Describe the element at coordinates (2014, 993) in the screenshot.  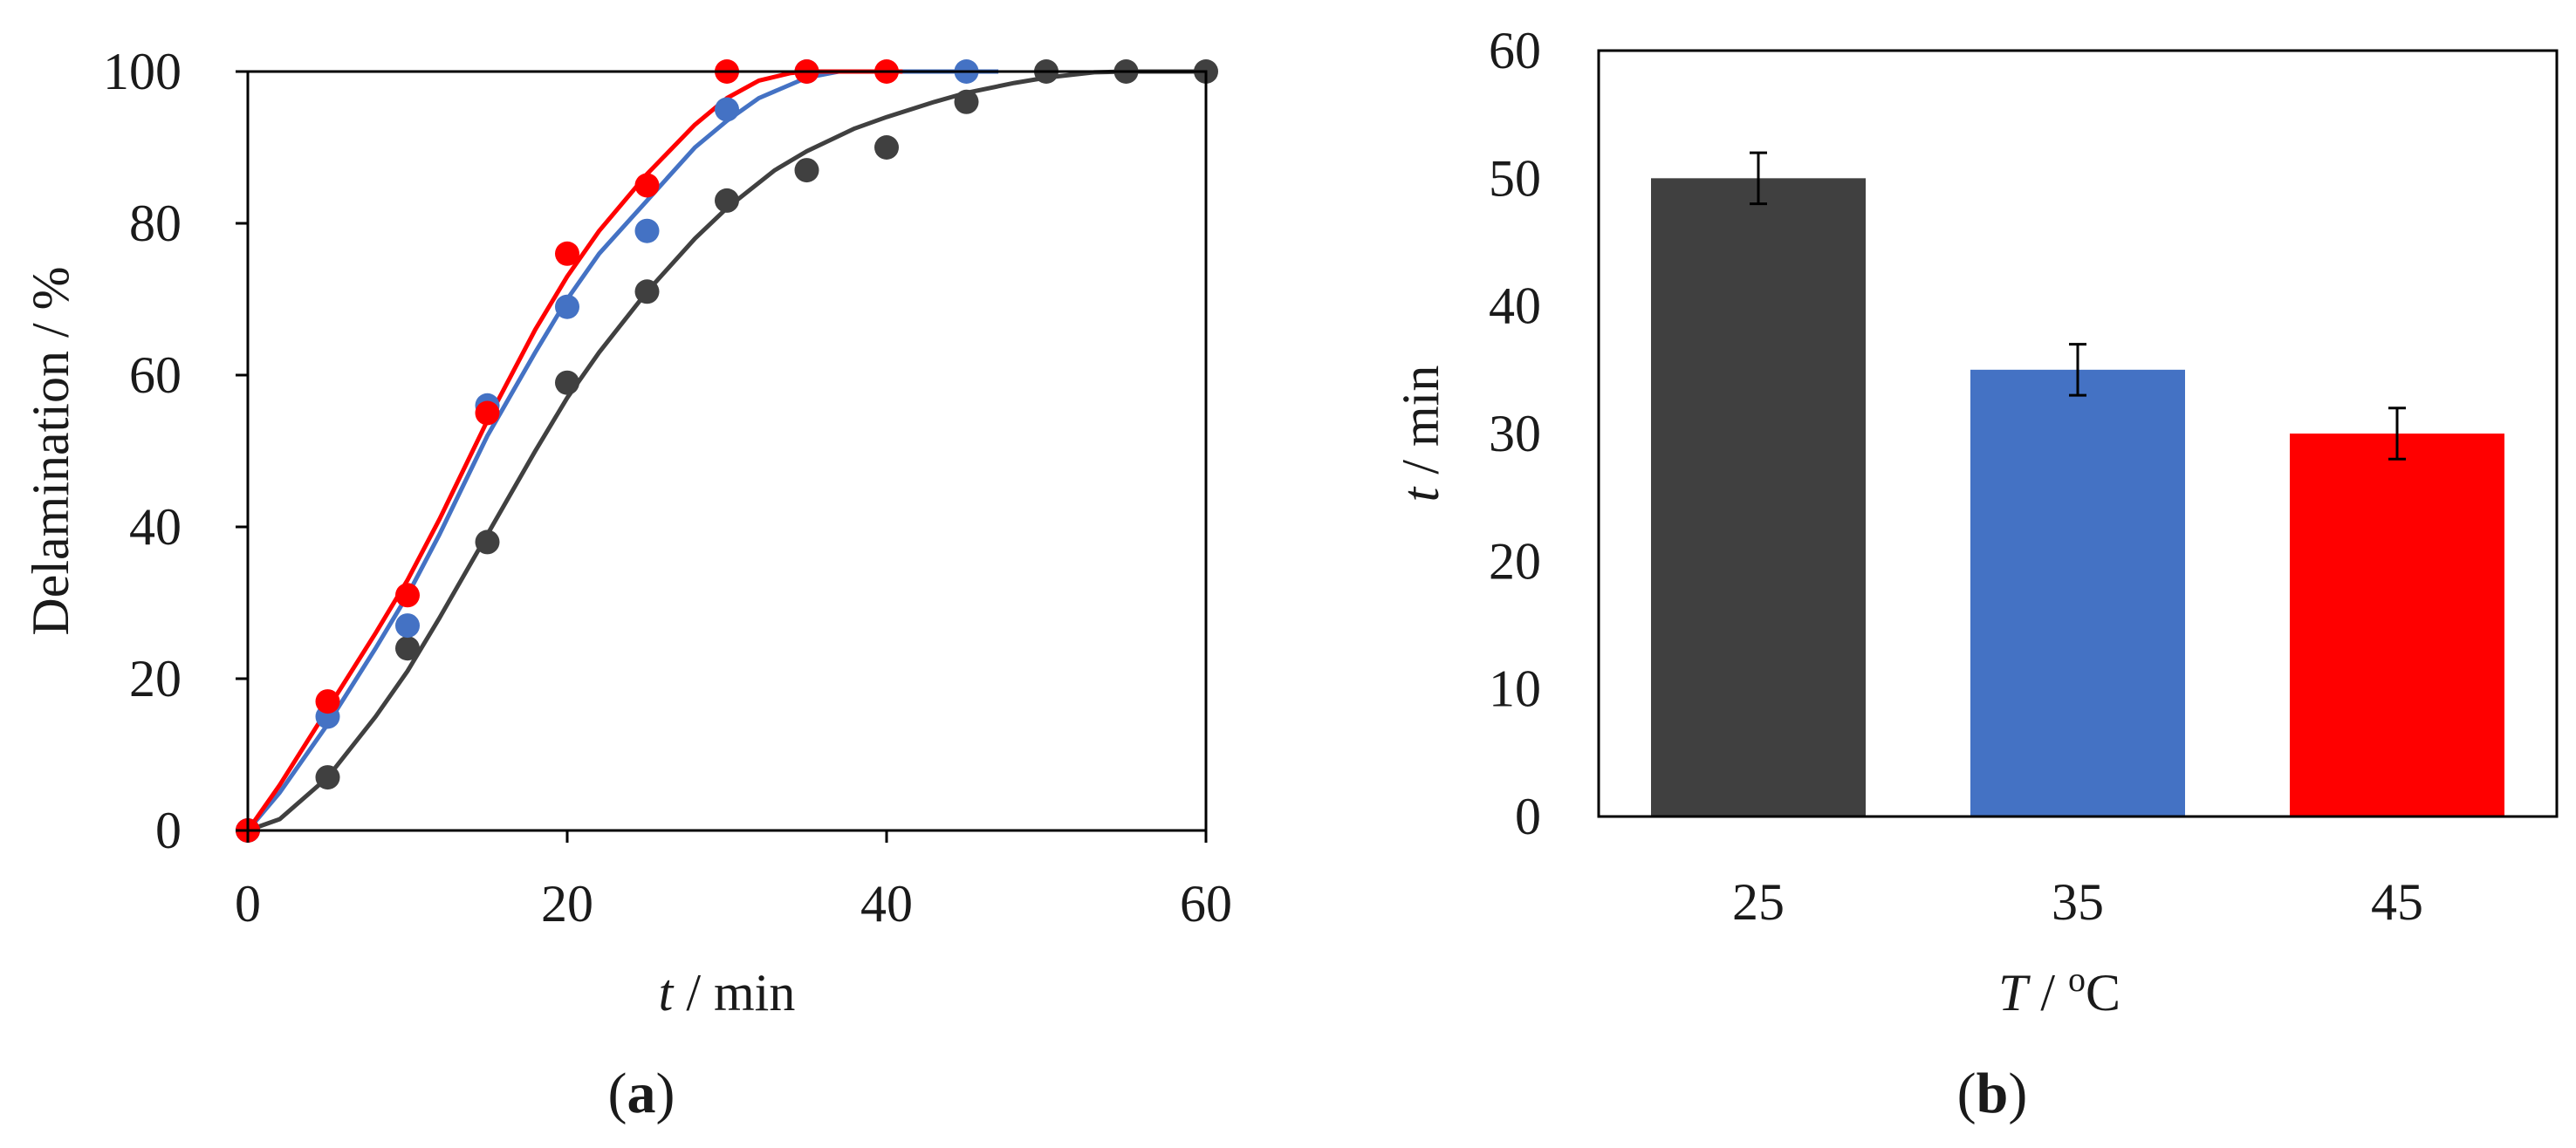
I see `x-axis-var-b: T` at that location.